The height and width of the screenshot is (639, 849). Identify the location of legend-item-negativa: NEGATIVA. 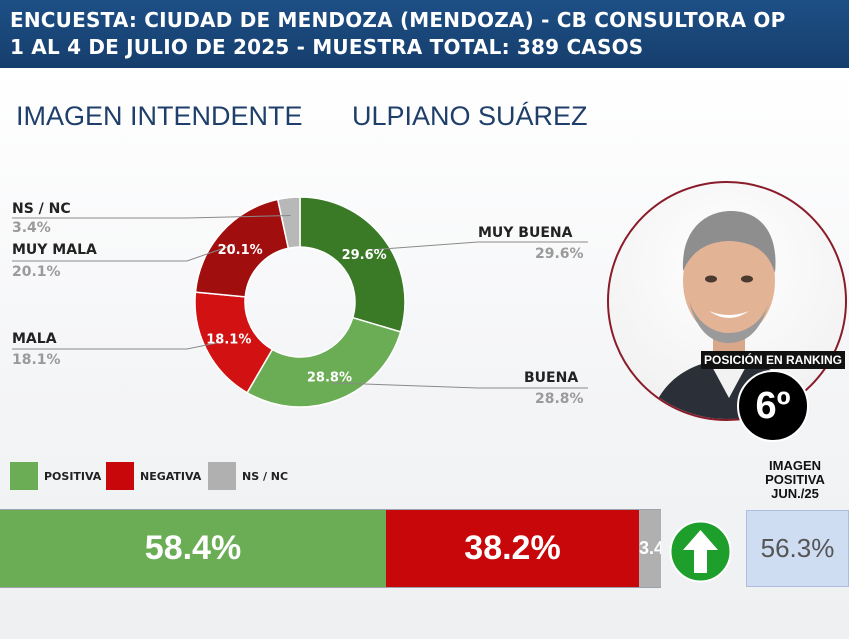
(153, 476).